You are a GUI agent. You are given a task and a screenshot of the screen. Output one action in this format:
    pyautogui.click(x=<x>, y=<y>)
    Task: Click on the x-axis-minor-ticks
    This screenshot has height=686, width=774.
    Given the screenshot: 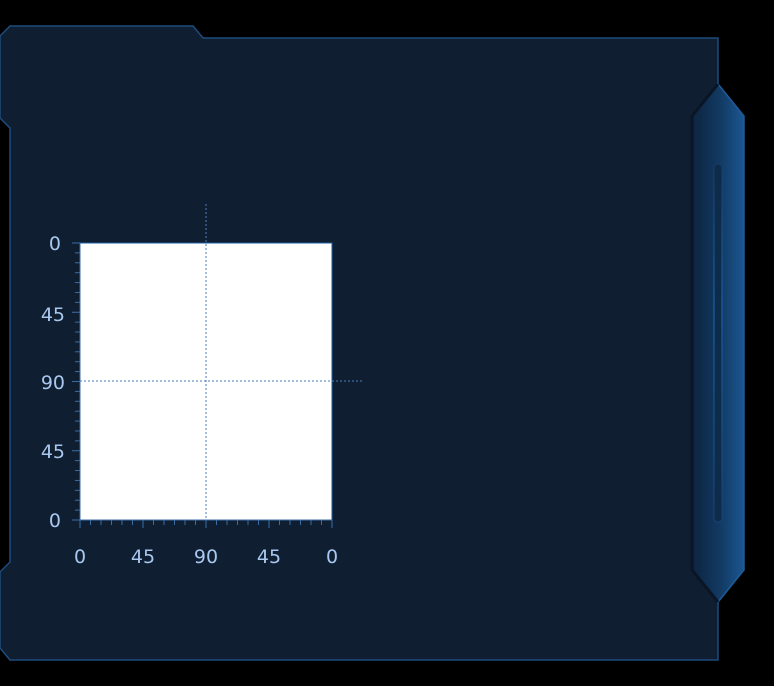 What is the action you would take?
    pyautogui.click(x=206, y=524)
    